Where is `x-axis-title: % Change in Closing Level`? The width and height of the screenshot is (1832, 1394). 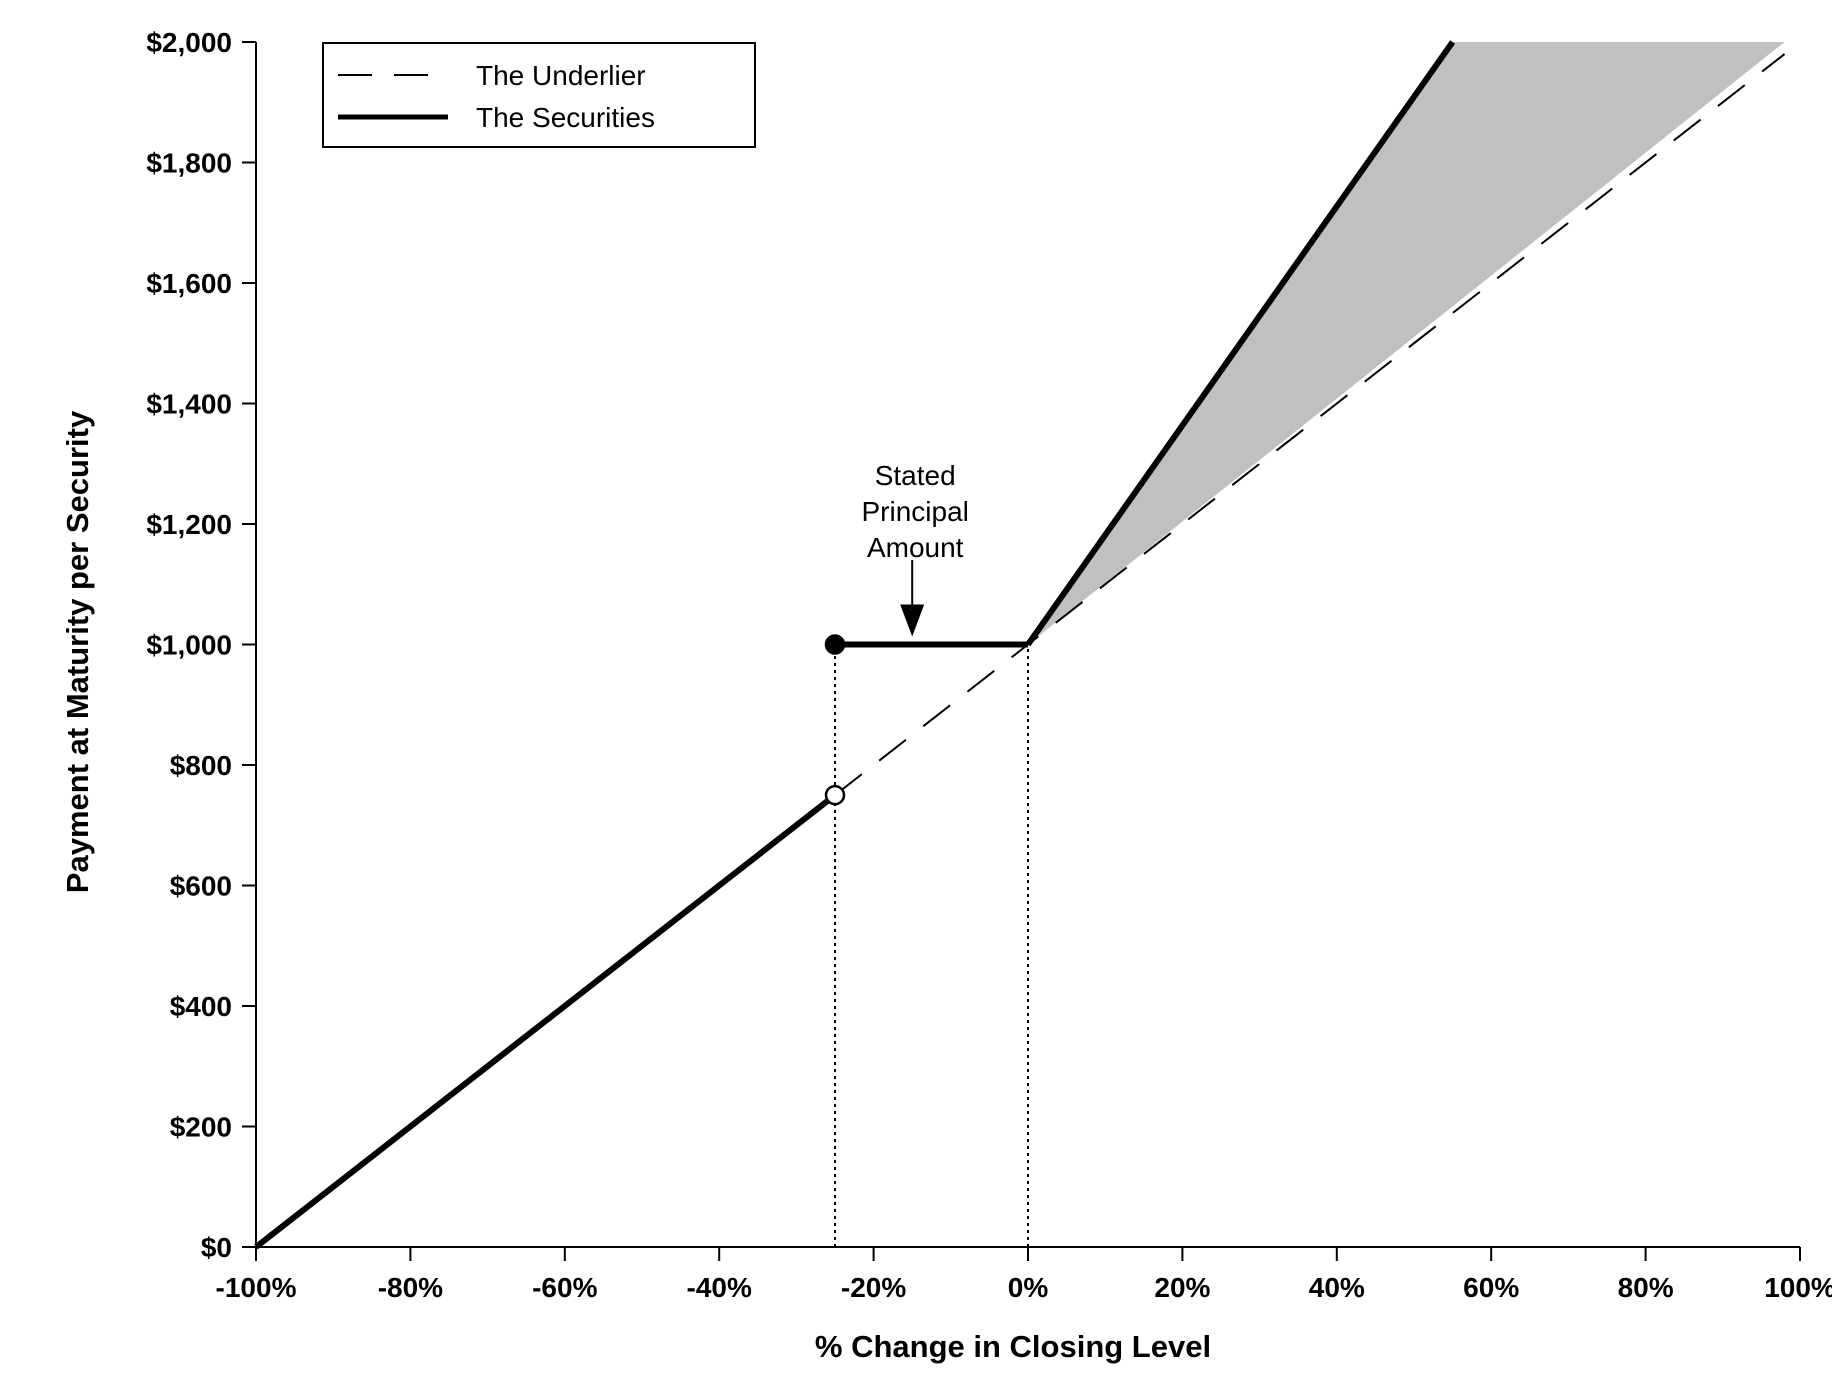 x-axis-title: % Change in Closing Level is located at coordinates (1013, 1346).